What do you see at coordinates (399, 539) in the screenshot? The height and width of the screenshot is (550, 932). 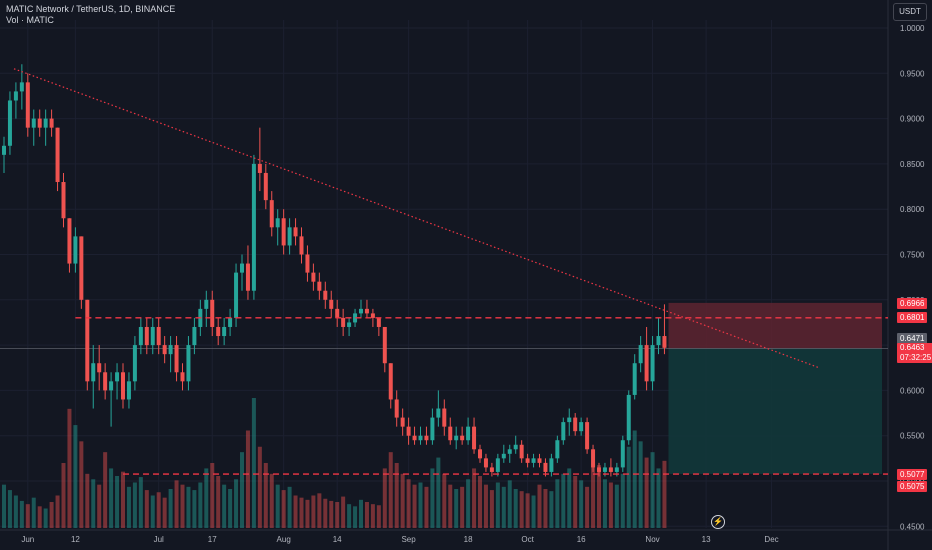 I see `time-axis: Jun 12 Jul 17 Aug 14 Sep 18 Oct 16 Nov 13 Dec` at bounding box center [399, 539].